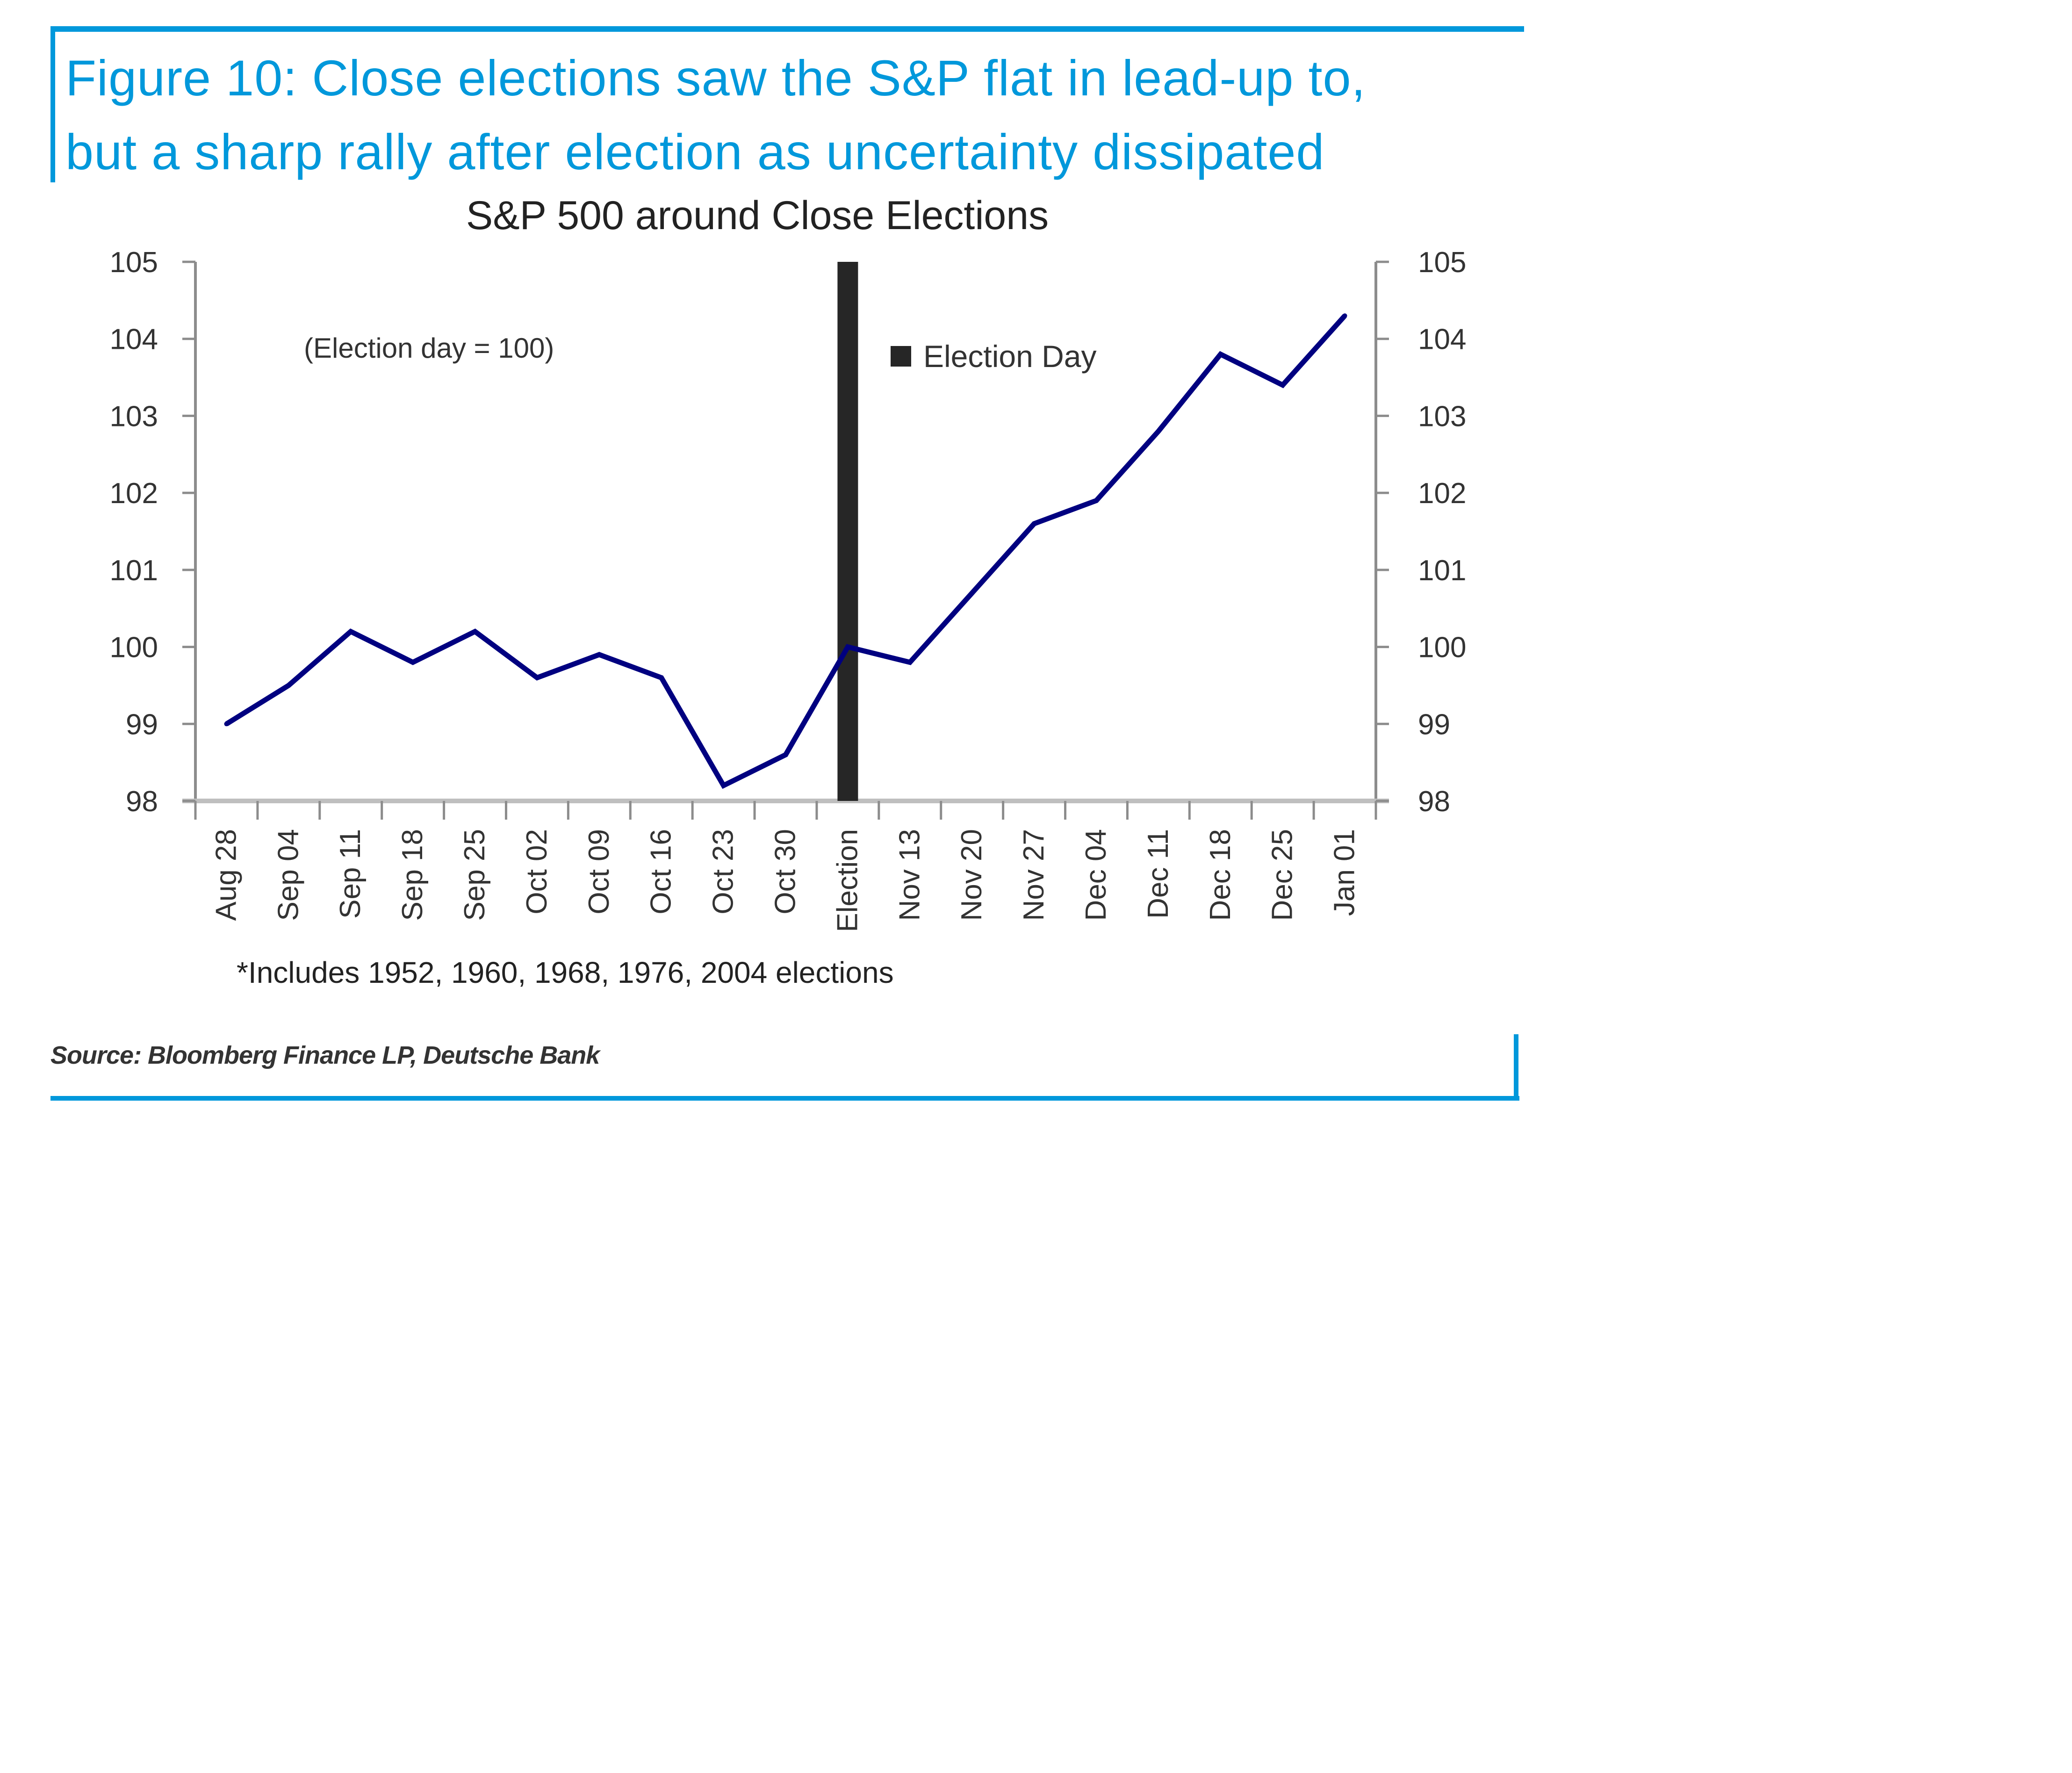 The width and height of the screenshot is (2072, 1773). I want to click on x-tick-label: Dec 18, so click(1220, 875).